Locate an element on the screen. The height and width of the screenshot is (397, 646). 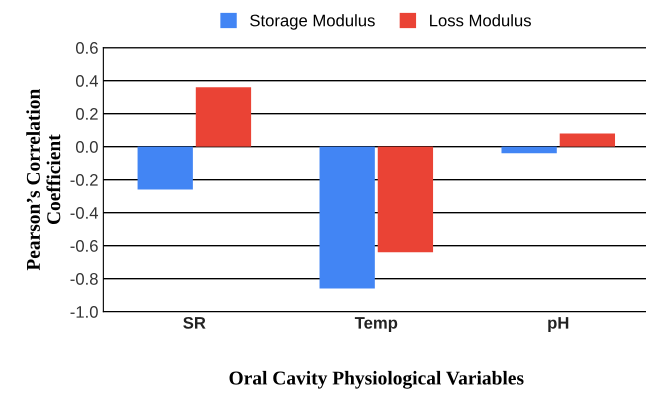
legend-label: Storage Modulus is located at coordinates (312, 22).